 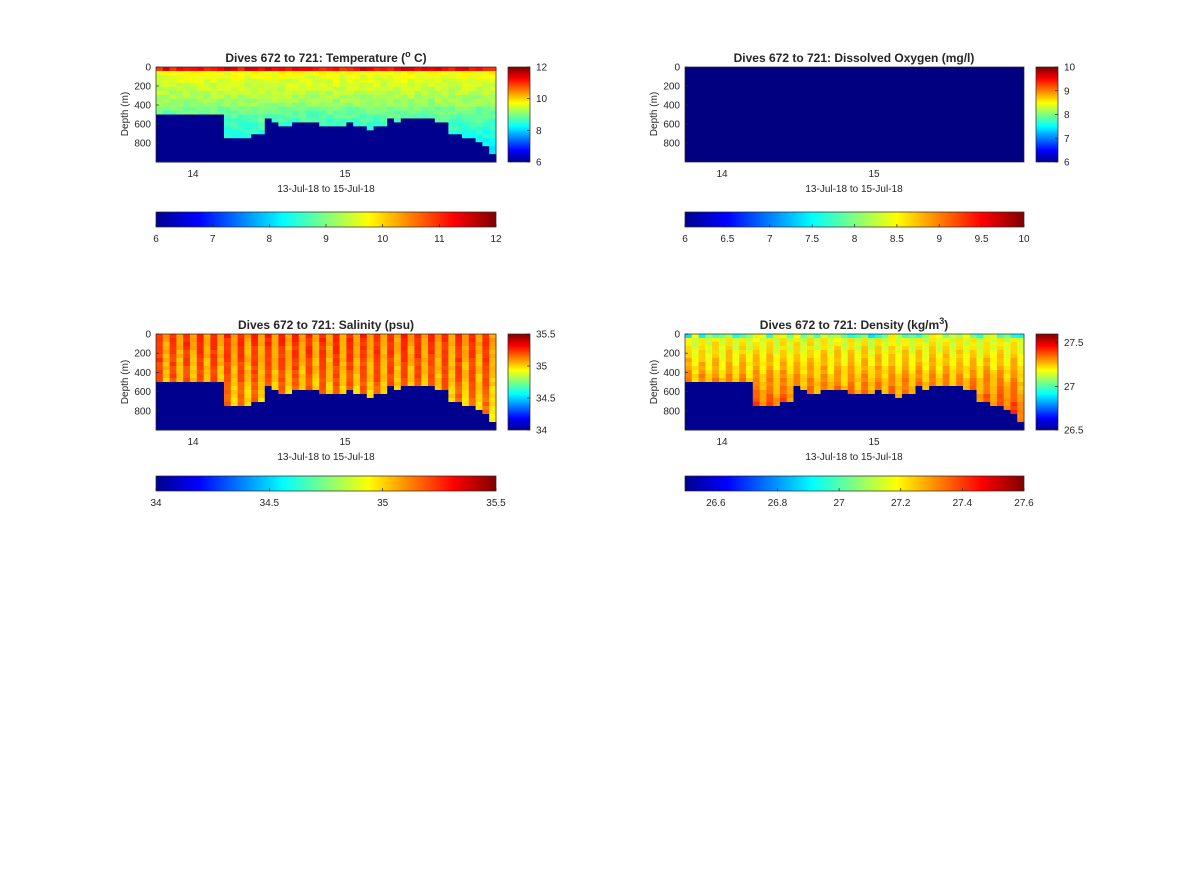 What do you see at coordinates (677, 335) in the screenshot?
I see `y-tick-label: 0` at bounding box center [677, 335].